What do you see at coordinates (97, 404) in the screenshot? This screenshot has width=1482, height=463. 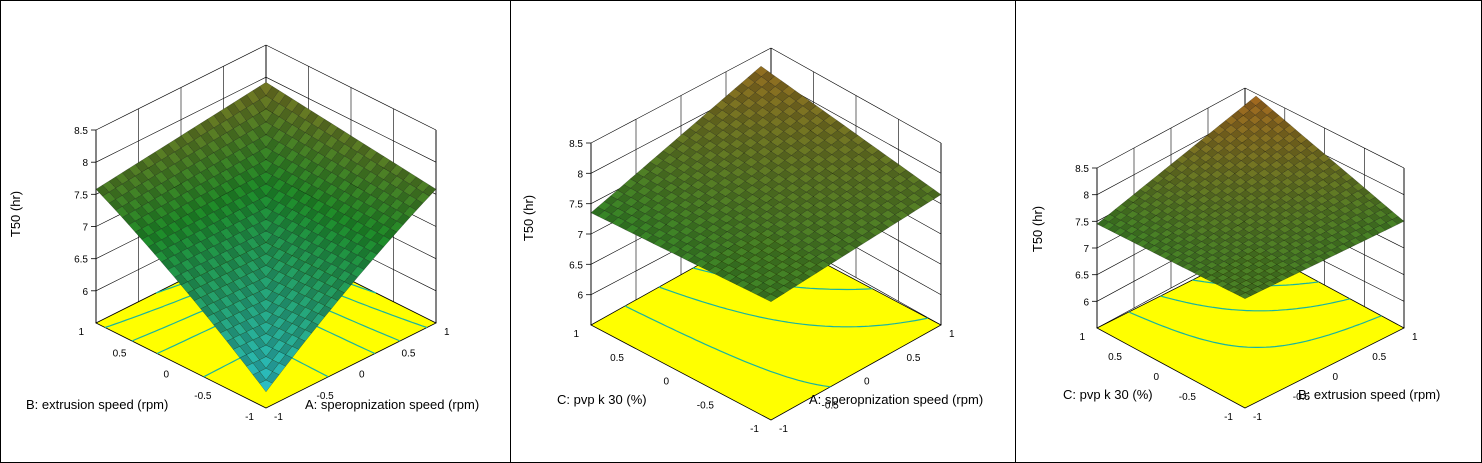 I see `y-axis-label: B: extrusion speed (rpm)` at bounding box center [97, 404].